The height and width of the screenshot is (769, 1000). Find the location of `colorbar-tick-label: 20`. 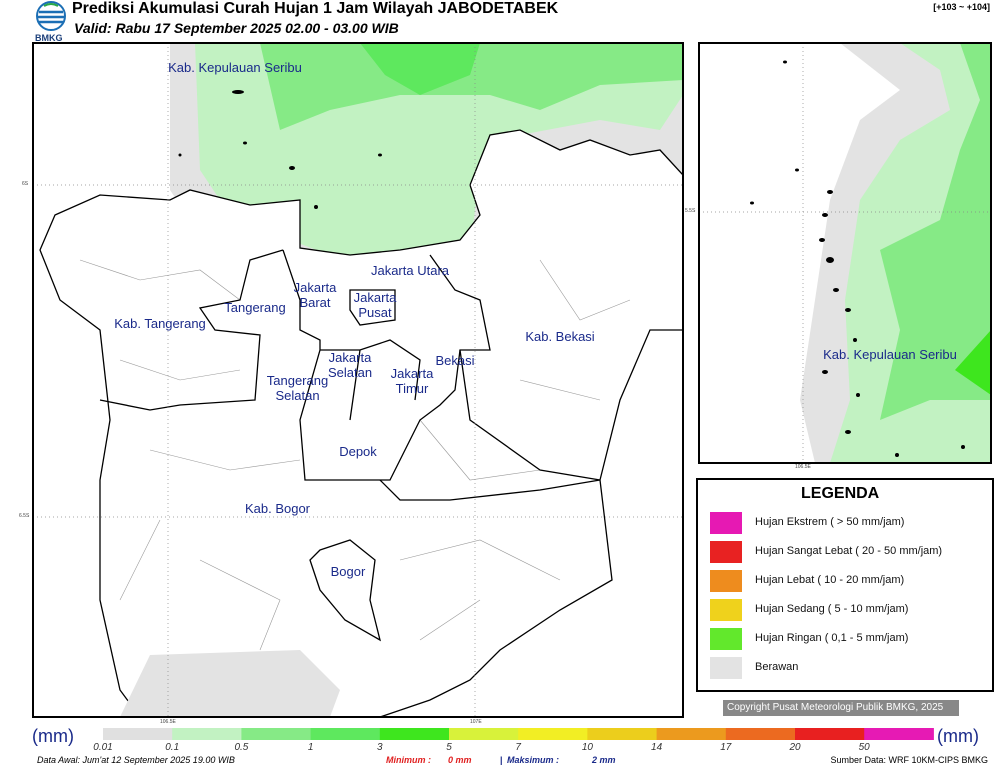

colorbar-tick-label: 20 is located at coordinates (795, 747).